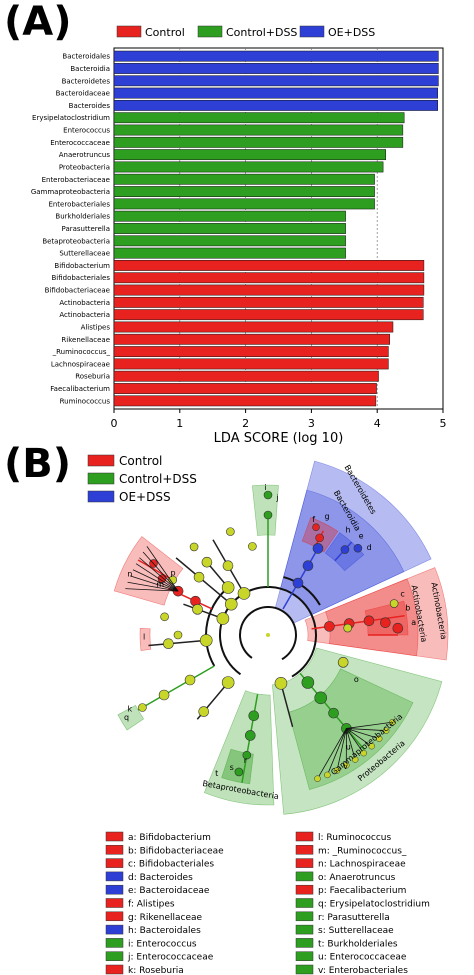 This screenshot has height=975, width=474. Describe the element at coordinates (265, 487) in the screenshot. I see `clade-letter-i: i` at that location.